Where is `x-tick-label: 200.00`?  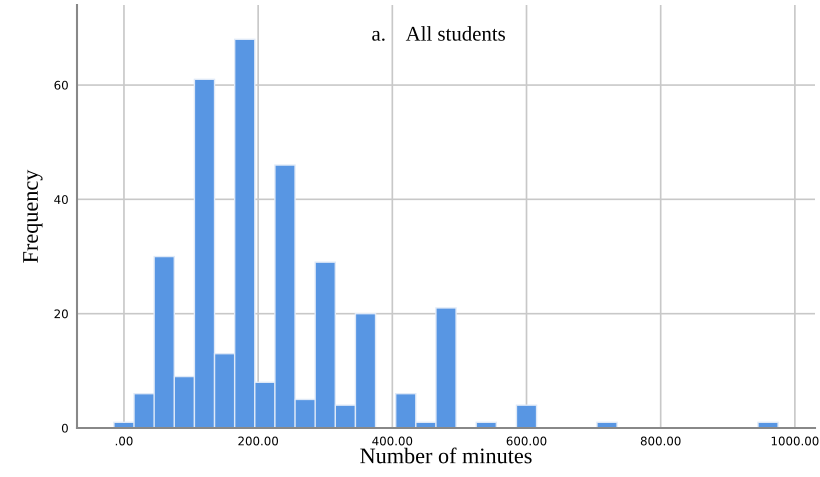
x-tick-label: 200.00 is located at coordinates (258, 441).